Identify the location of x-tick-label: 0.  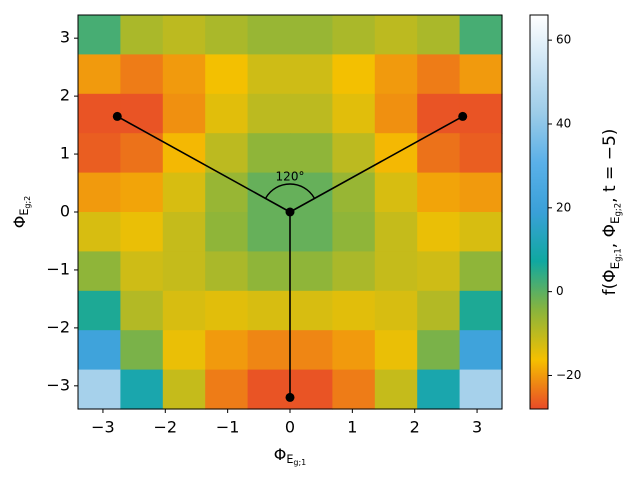
(290, 427).